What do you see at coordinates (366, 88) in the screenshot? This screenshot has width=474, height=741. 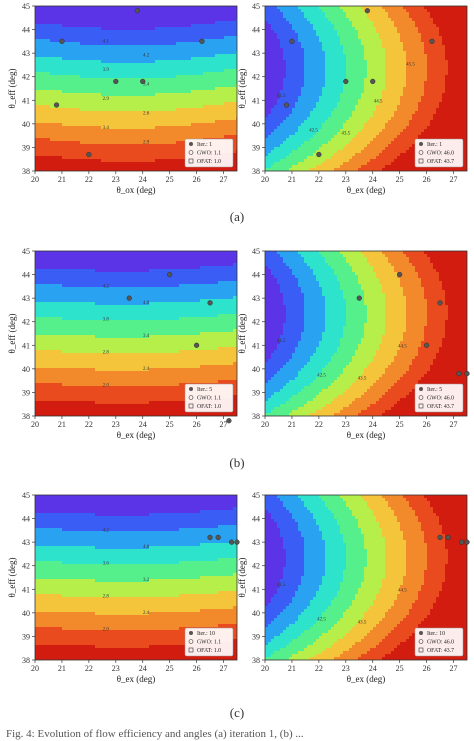 I see `contour-fill` at bounding box center [366, 88].